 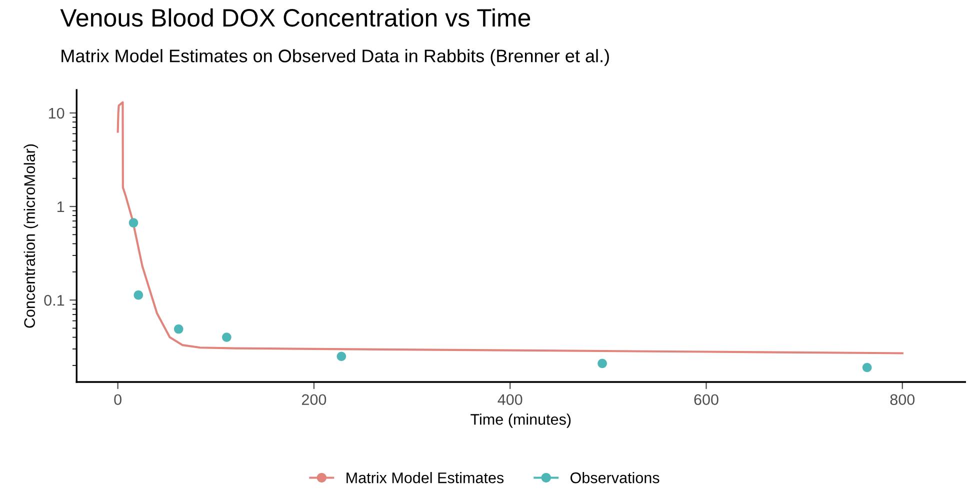 I want to click on legend-label: Matrix Model Estimates, so click(x=425, y=478).